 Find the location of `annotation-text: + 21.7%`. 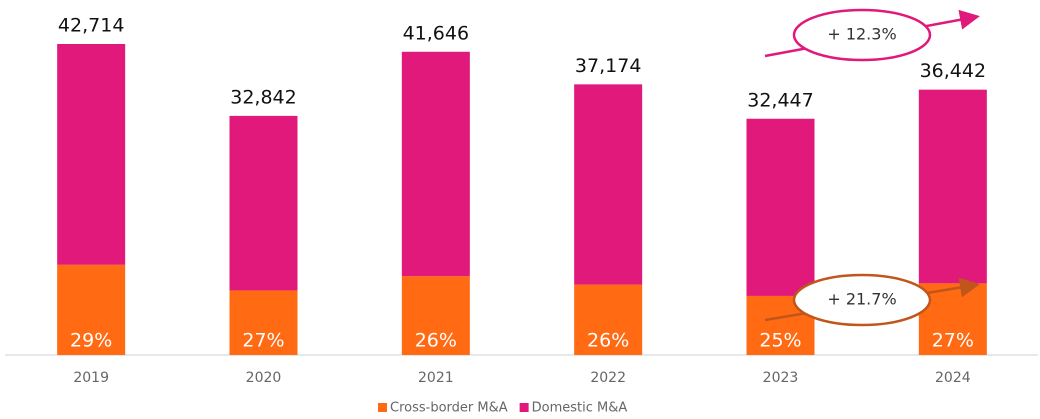

annotation-text: + 21.7% is located at coordinates (861, 299).